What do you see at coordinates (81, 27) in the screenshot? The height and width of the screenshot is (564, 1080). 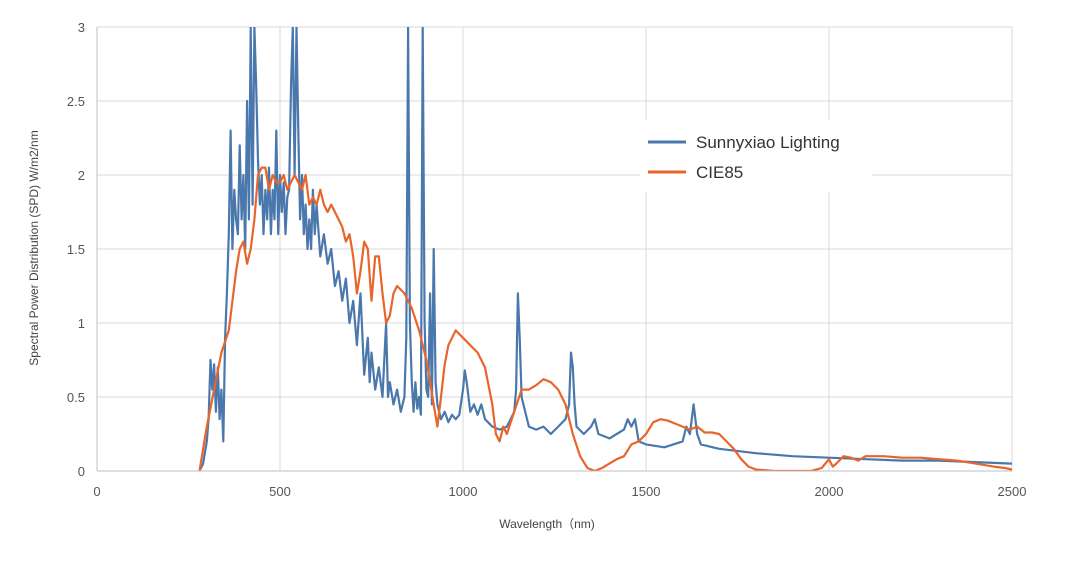 I see `y-tick-label: 3` at bounding box center [81, 27].